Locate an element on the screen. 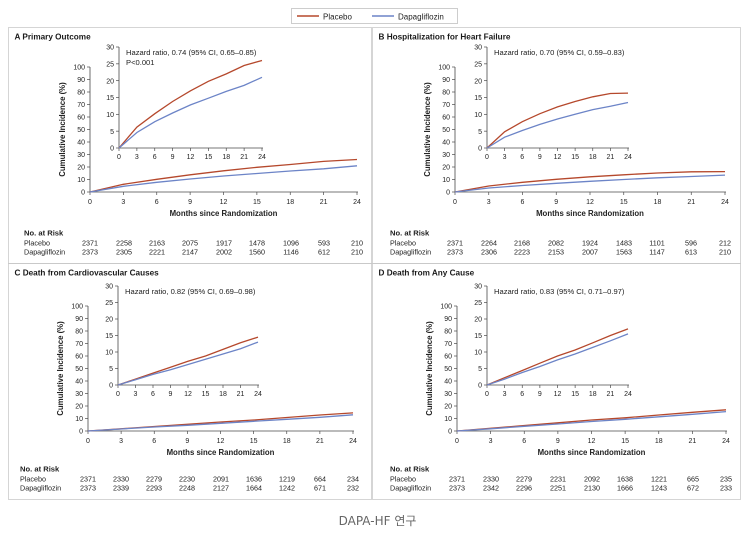 The image size is (755, 535). panel-title-text: Primary Outcome is located at coordinates (56, 37).